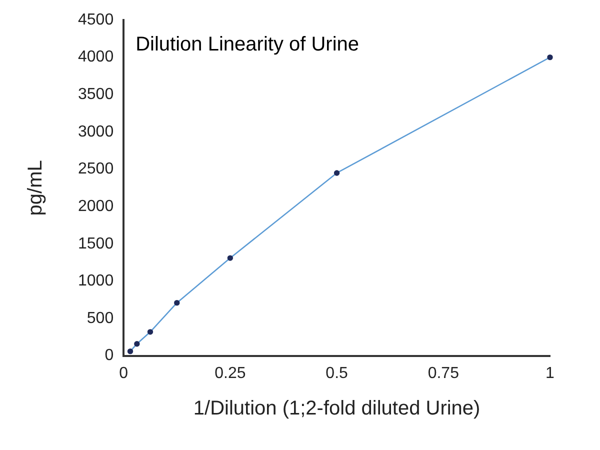 The width and height of the screenshot is (600, 450). Describe the element at coordinates (336, 409) in the screenshot. I see `x-axis-title: 1/Dilution (1;2-fold diluted Urine)` at that location.